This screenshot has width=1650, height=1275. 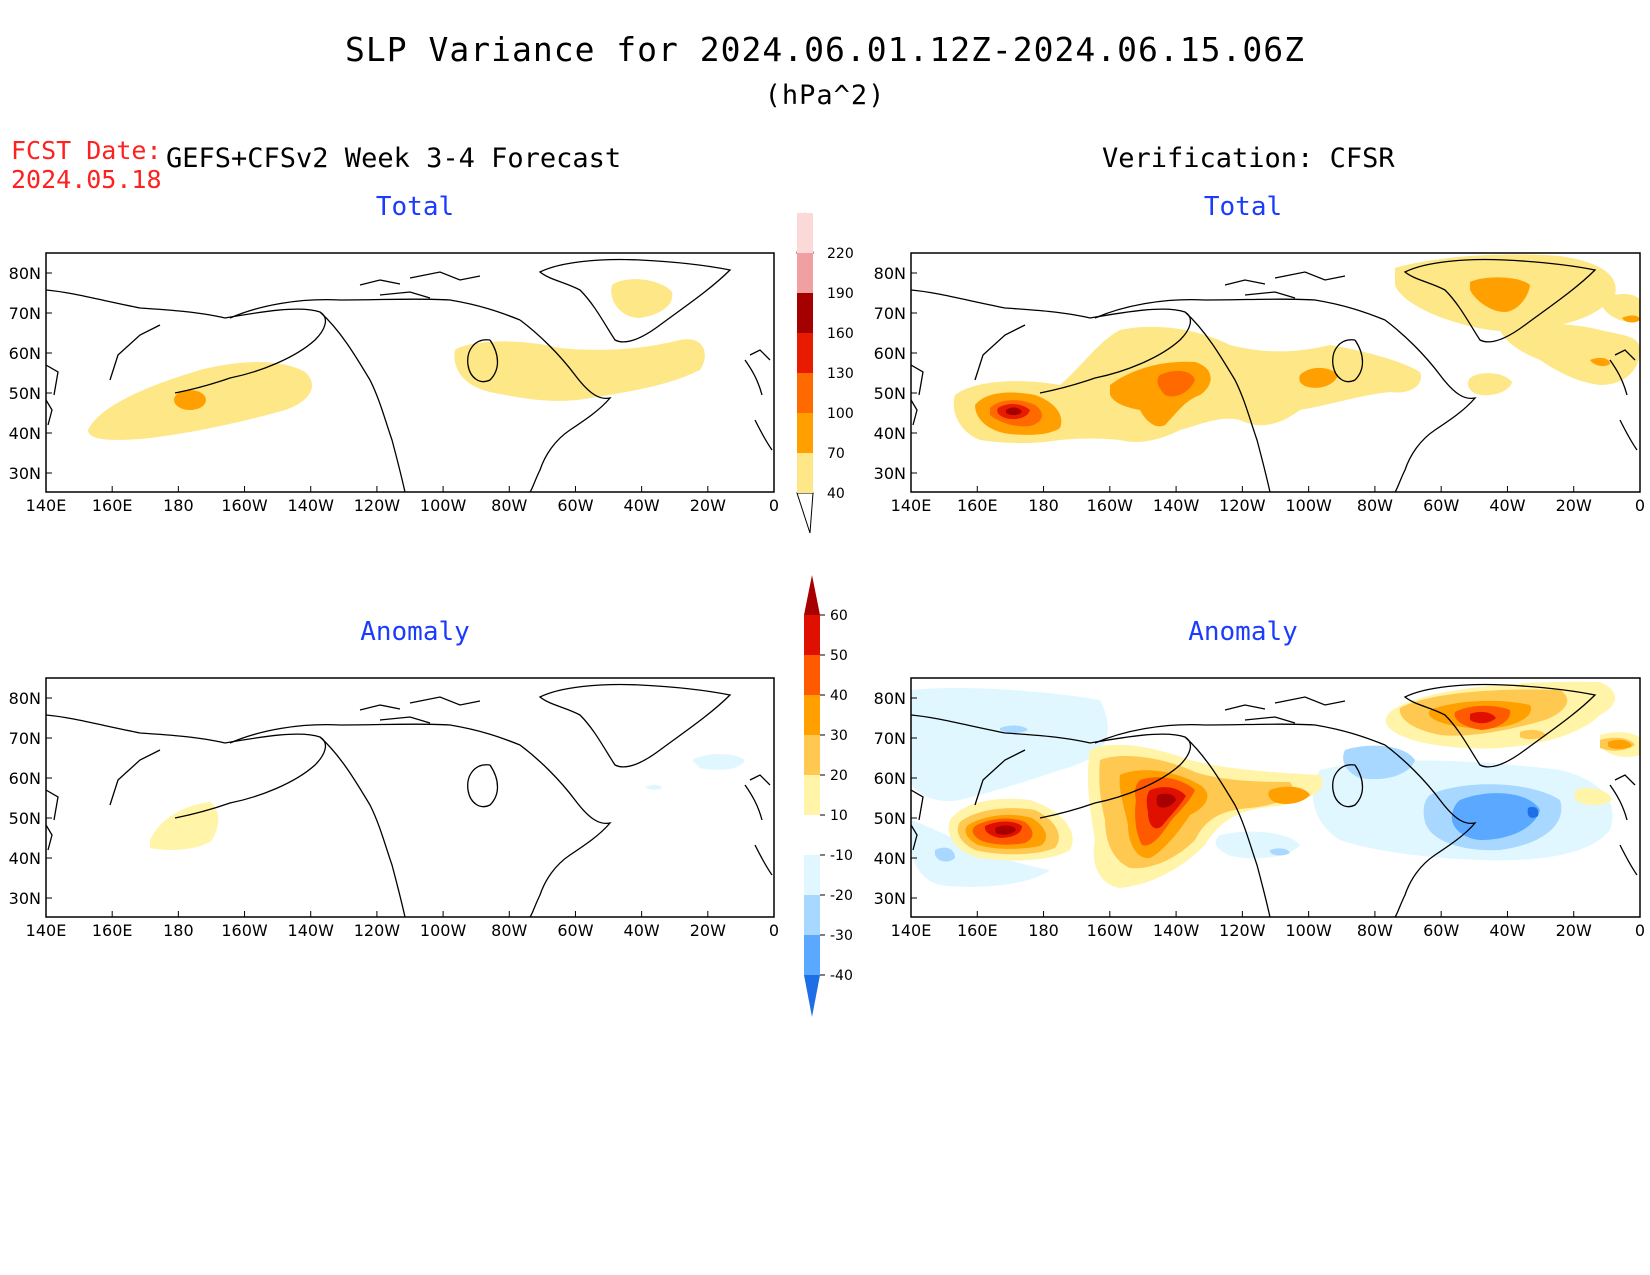 I want to click on vt-coast-asia, so click(x=1001, y=304).